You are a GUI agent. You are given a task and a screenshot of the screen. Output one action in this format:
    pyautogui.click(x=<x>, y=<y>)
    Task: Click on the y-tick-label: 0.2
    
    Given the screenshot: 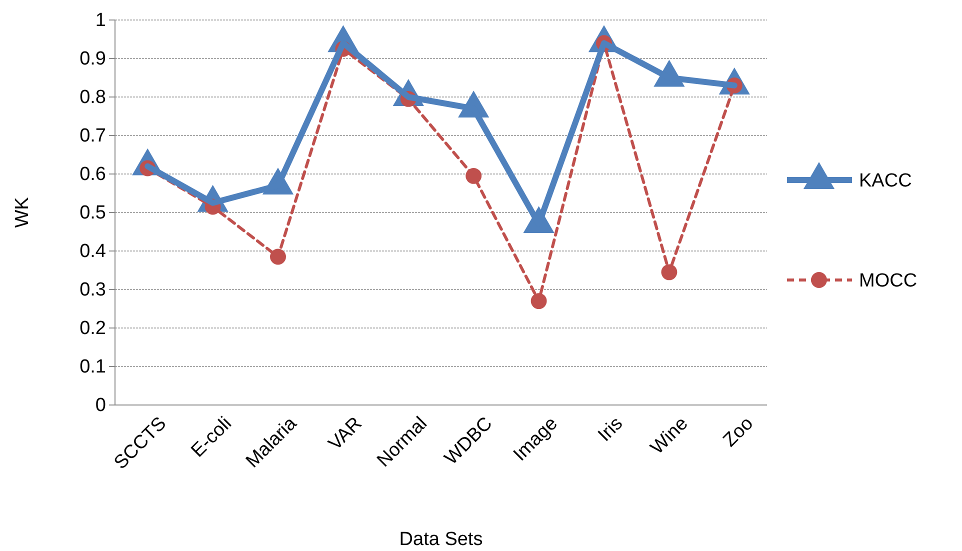 What is the action you would take?
    pyautogui.click(x=93, y=329)
    